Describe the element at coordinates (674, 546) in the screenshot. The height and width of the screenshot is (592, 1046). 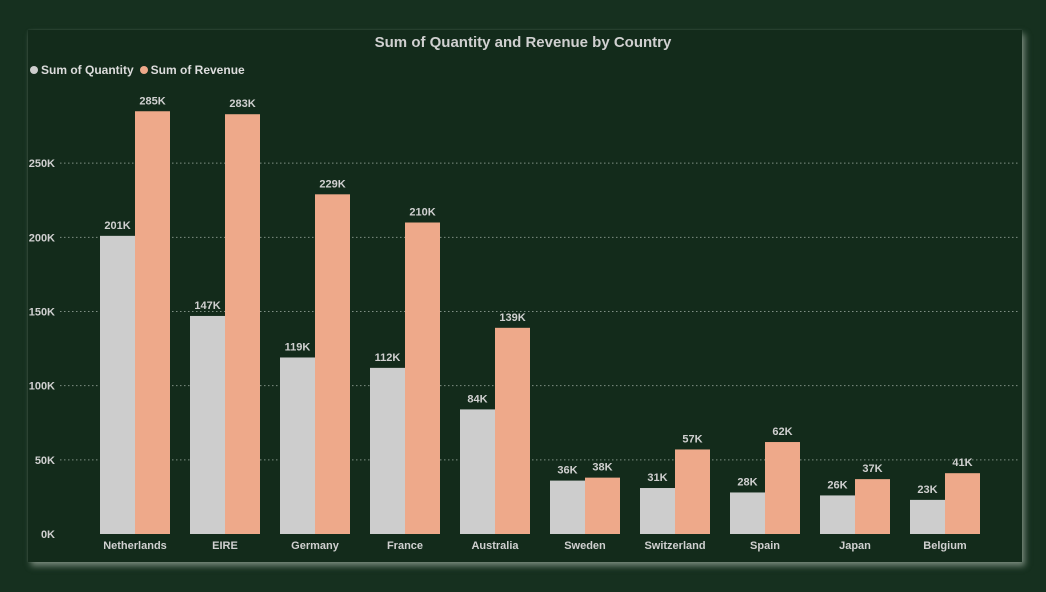
I see `x-tick-label: Switzerland` at that location.